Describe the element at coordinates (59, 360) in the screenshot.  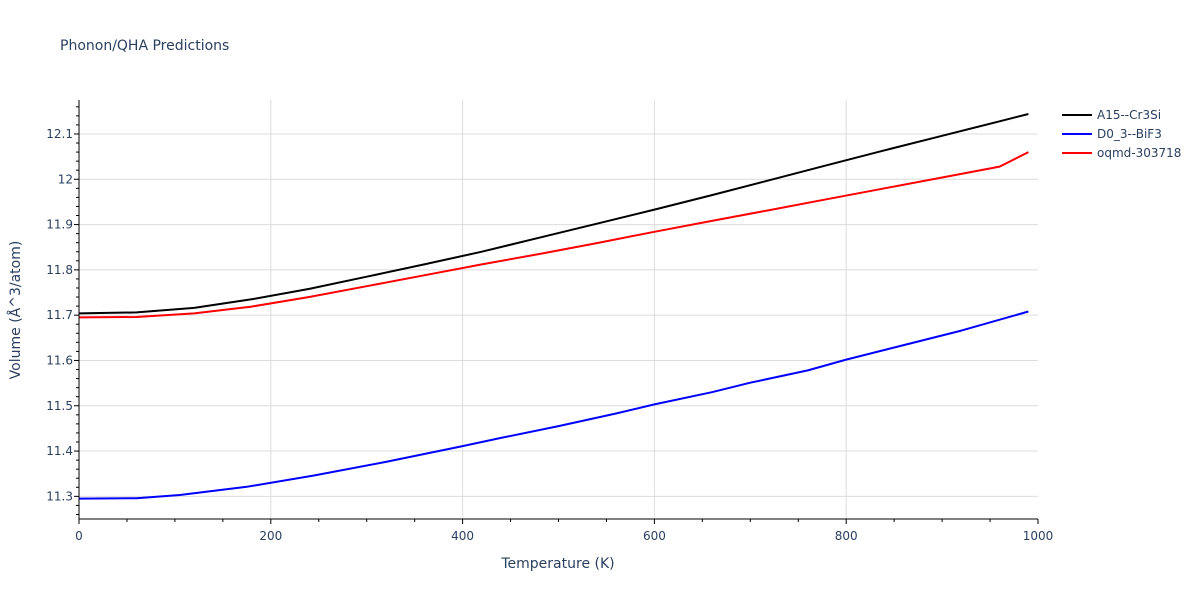
I see `y-tick-label: 11.6` at that location.